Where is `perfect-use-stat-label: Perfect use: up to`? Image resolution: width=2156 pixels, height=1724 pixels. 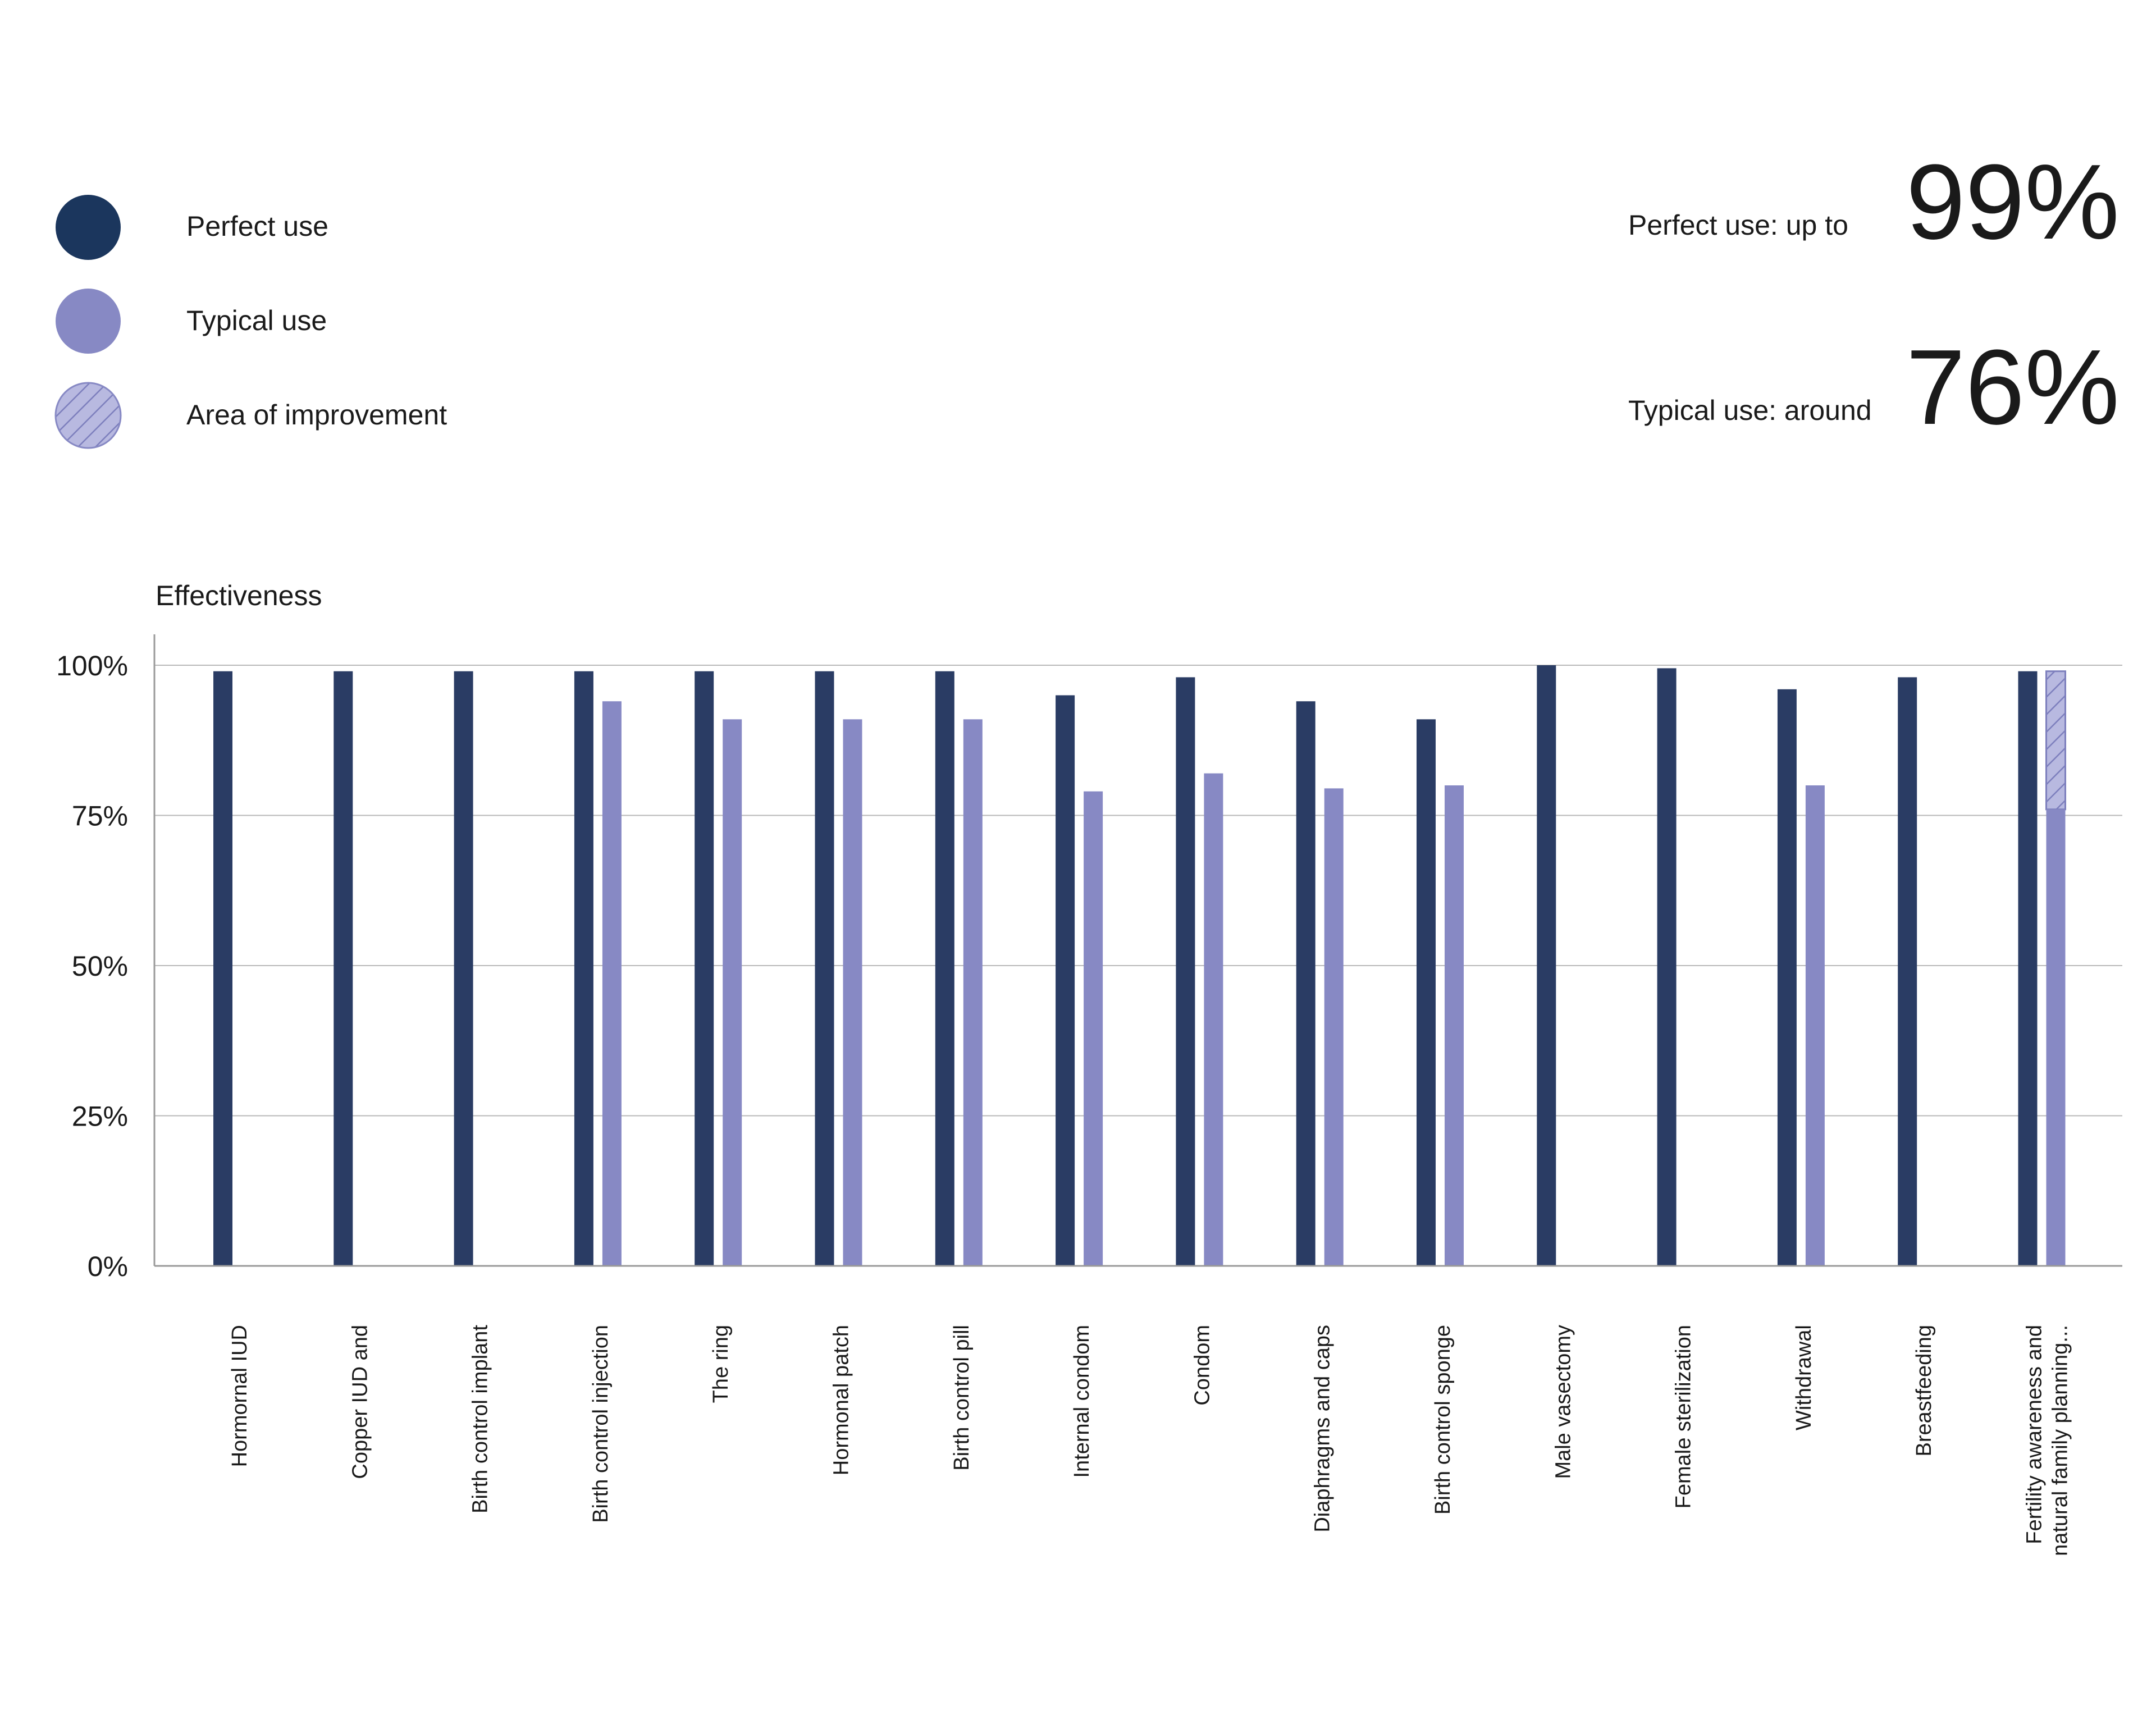
perfect-use-stat-label: Perfect use: up to is located at coordinates (1738, 225).